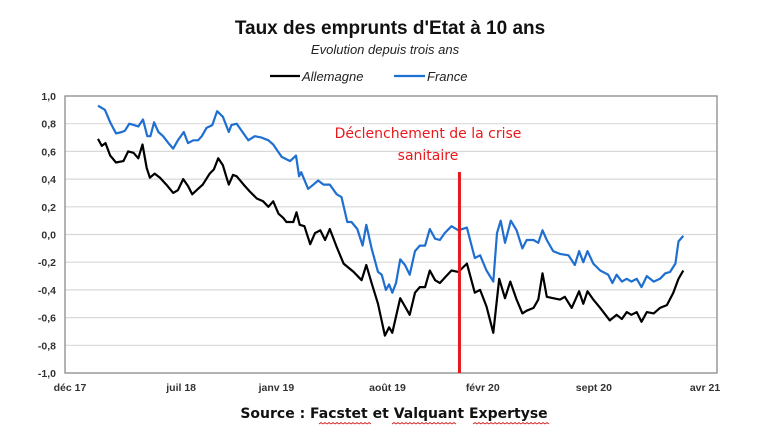  I want to click on y-tick-label: 1,0, so click(48, 97).